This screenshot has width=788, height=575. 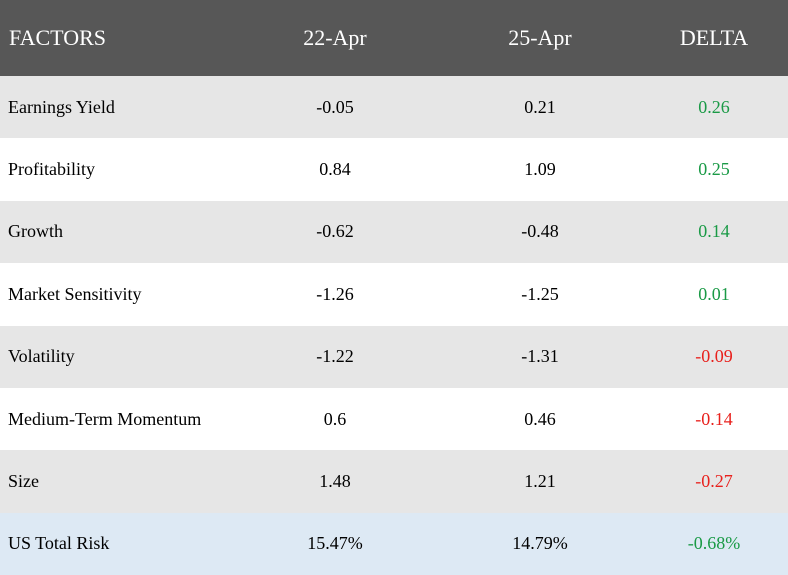 I want to click on delta-cell: 0.26, so click(x=714, y=106).